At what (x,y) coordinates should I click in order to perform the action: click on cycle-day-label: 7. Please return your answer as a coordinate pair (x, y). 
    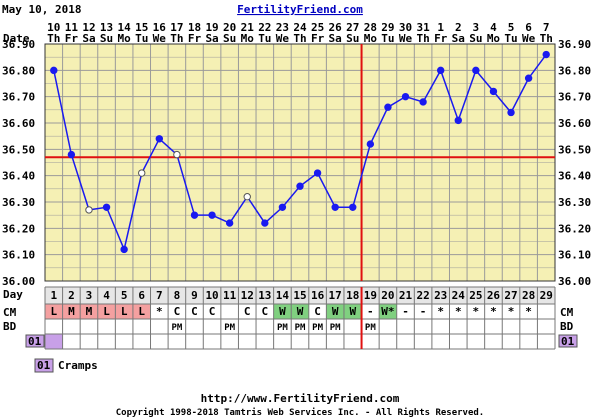
    Looking at the image, I should click on (159, 295).